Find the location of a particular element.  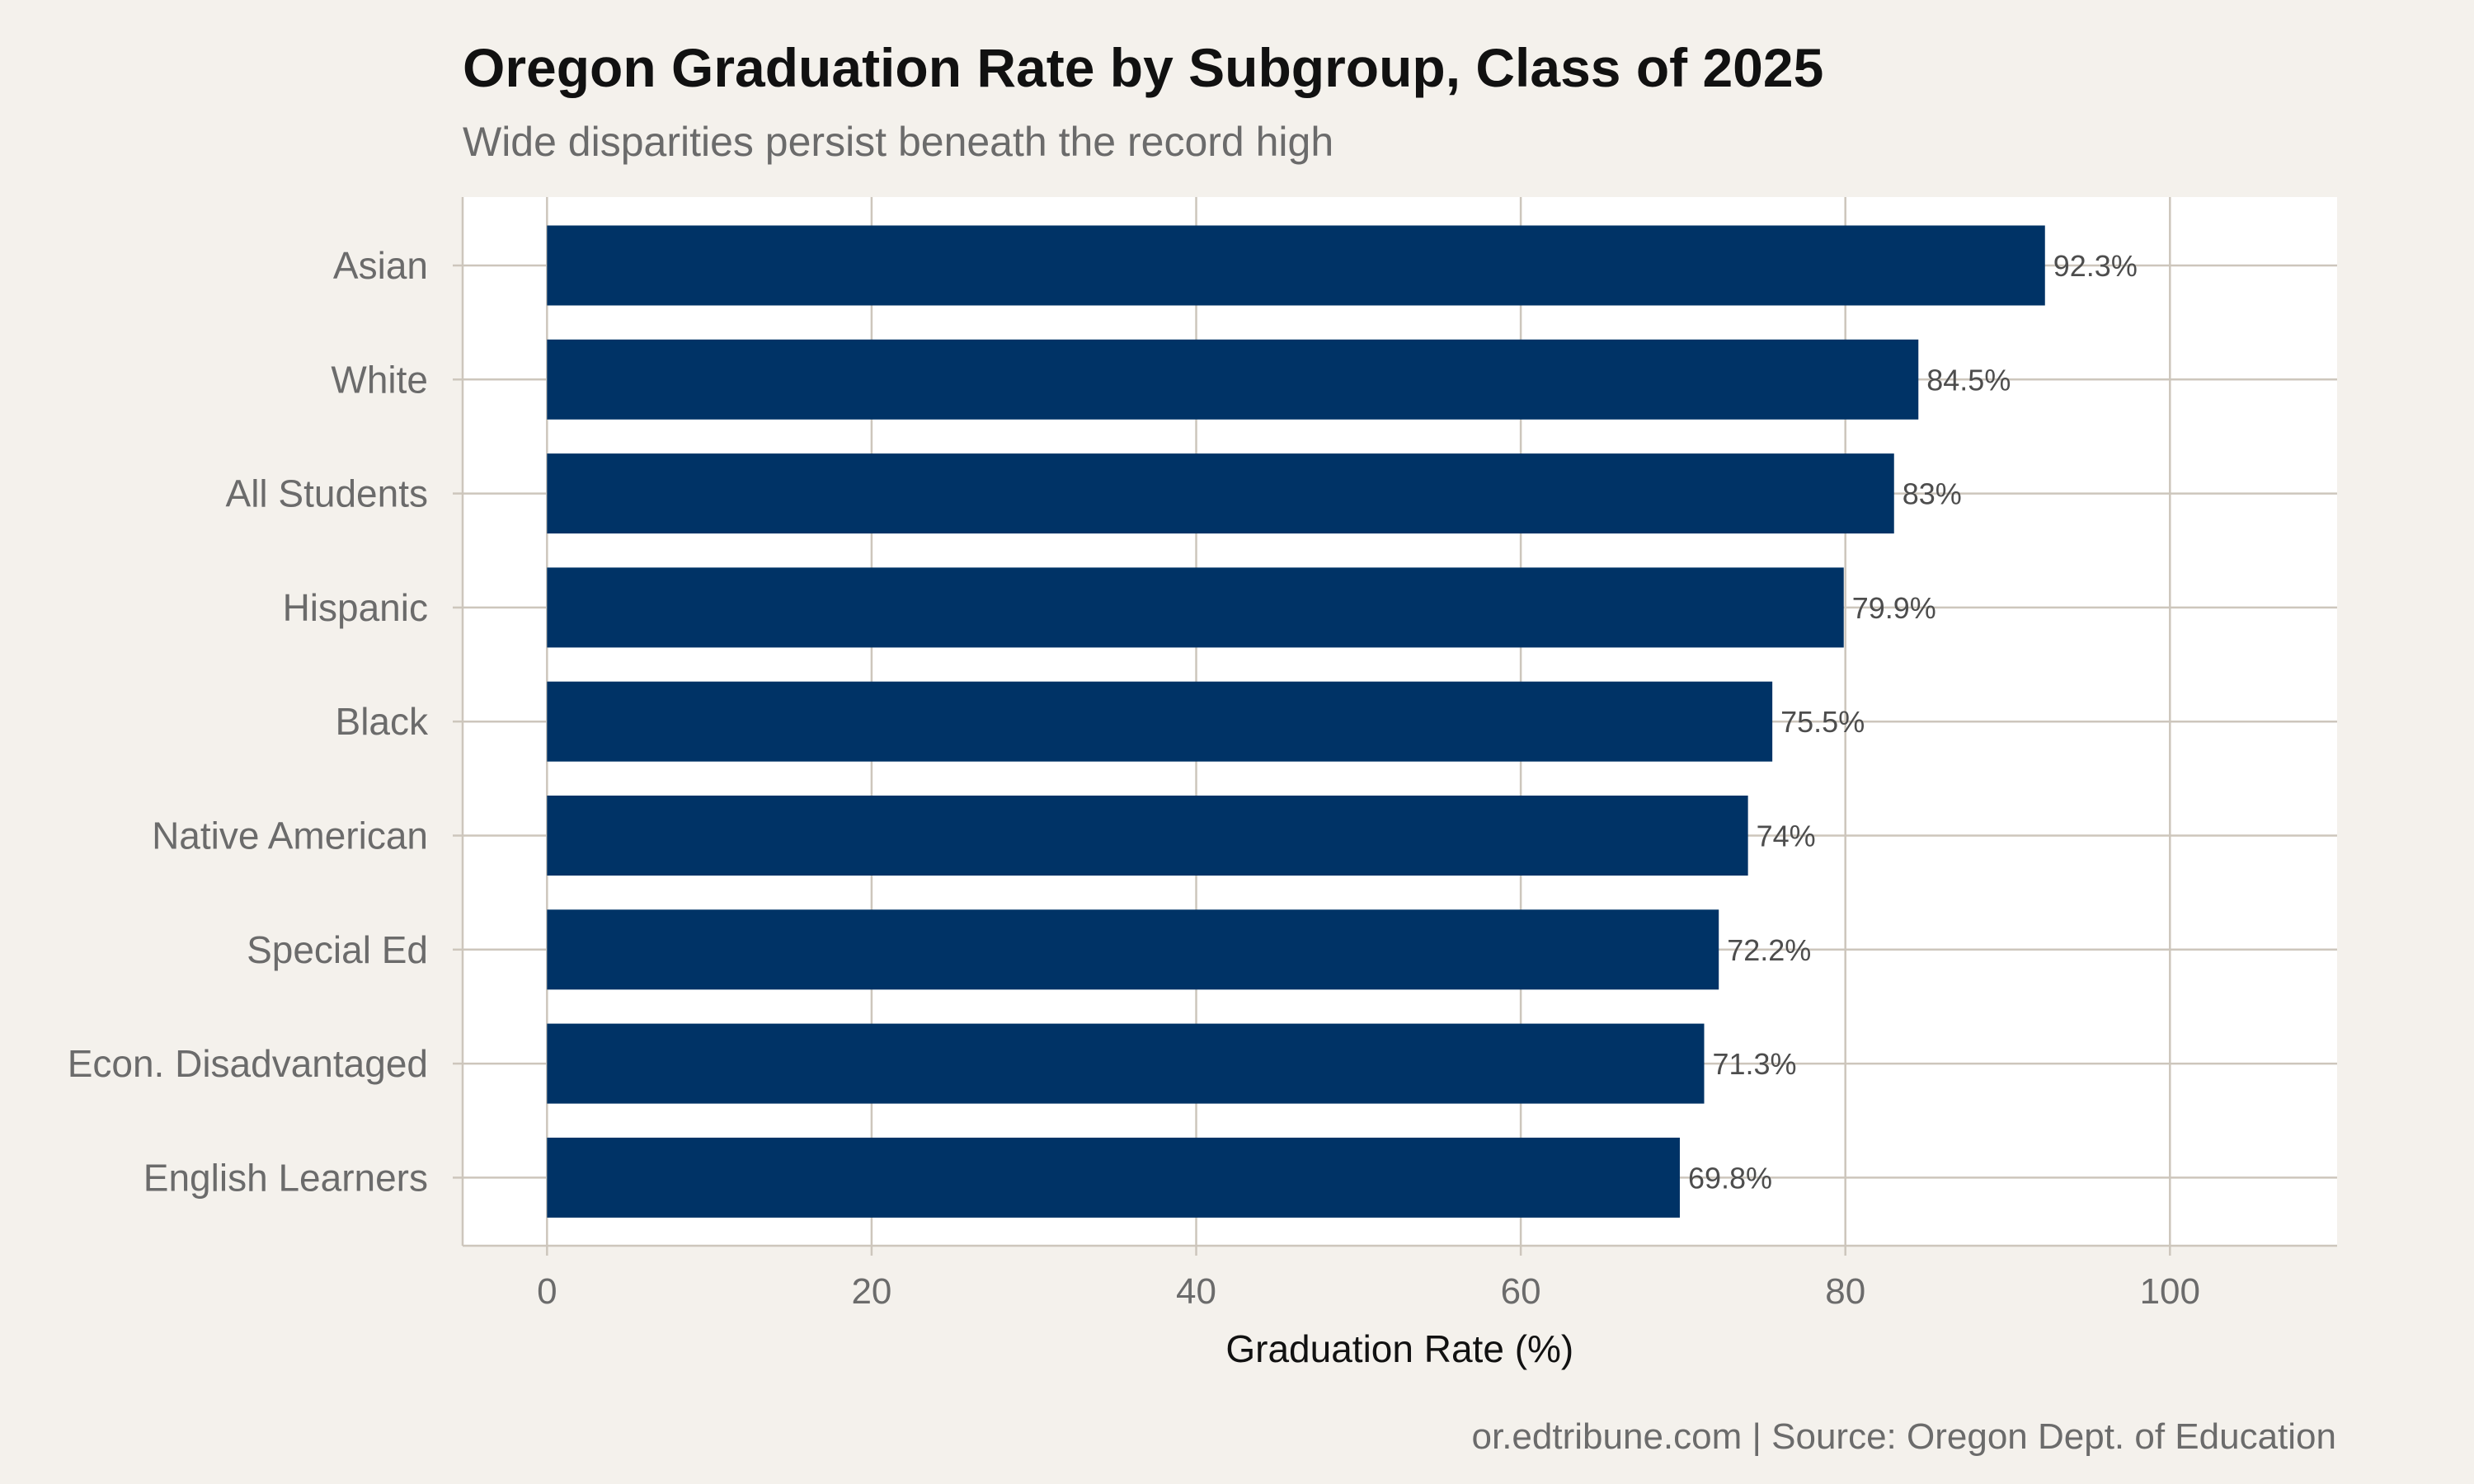

y-tick-label: White is located at coordinates (379, 379).